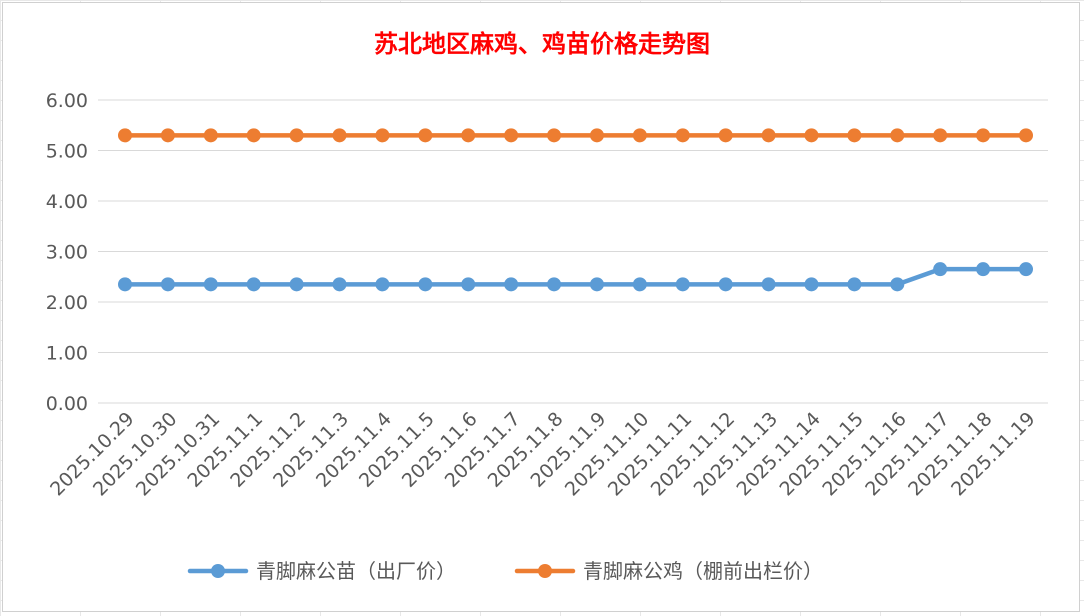  I want to click on legend-item: 青脚麻公苗（出厂价）, so click(321, 571).